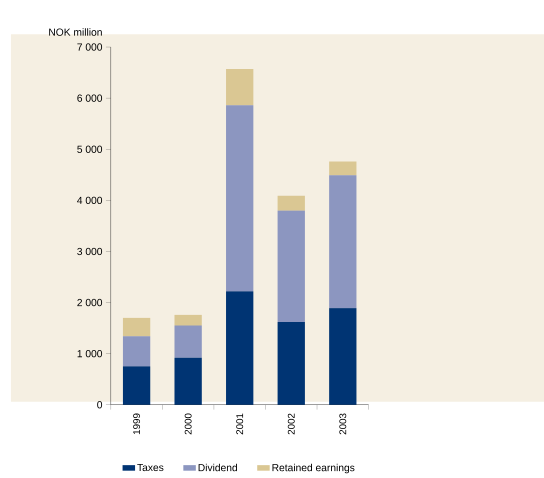 This screenshot has height=478, width=544. What do you see at coordinates (89, 251) in the screenshot?
I see `y-tick-label: 3 000` at bounding box center [89, 251].